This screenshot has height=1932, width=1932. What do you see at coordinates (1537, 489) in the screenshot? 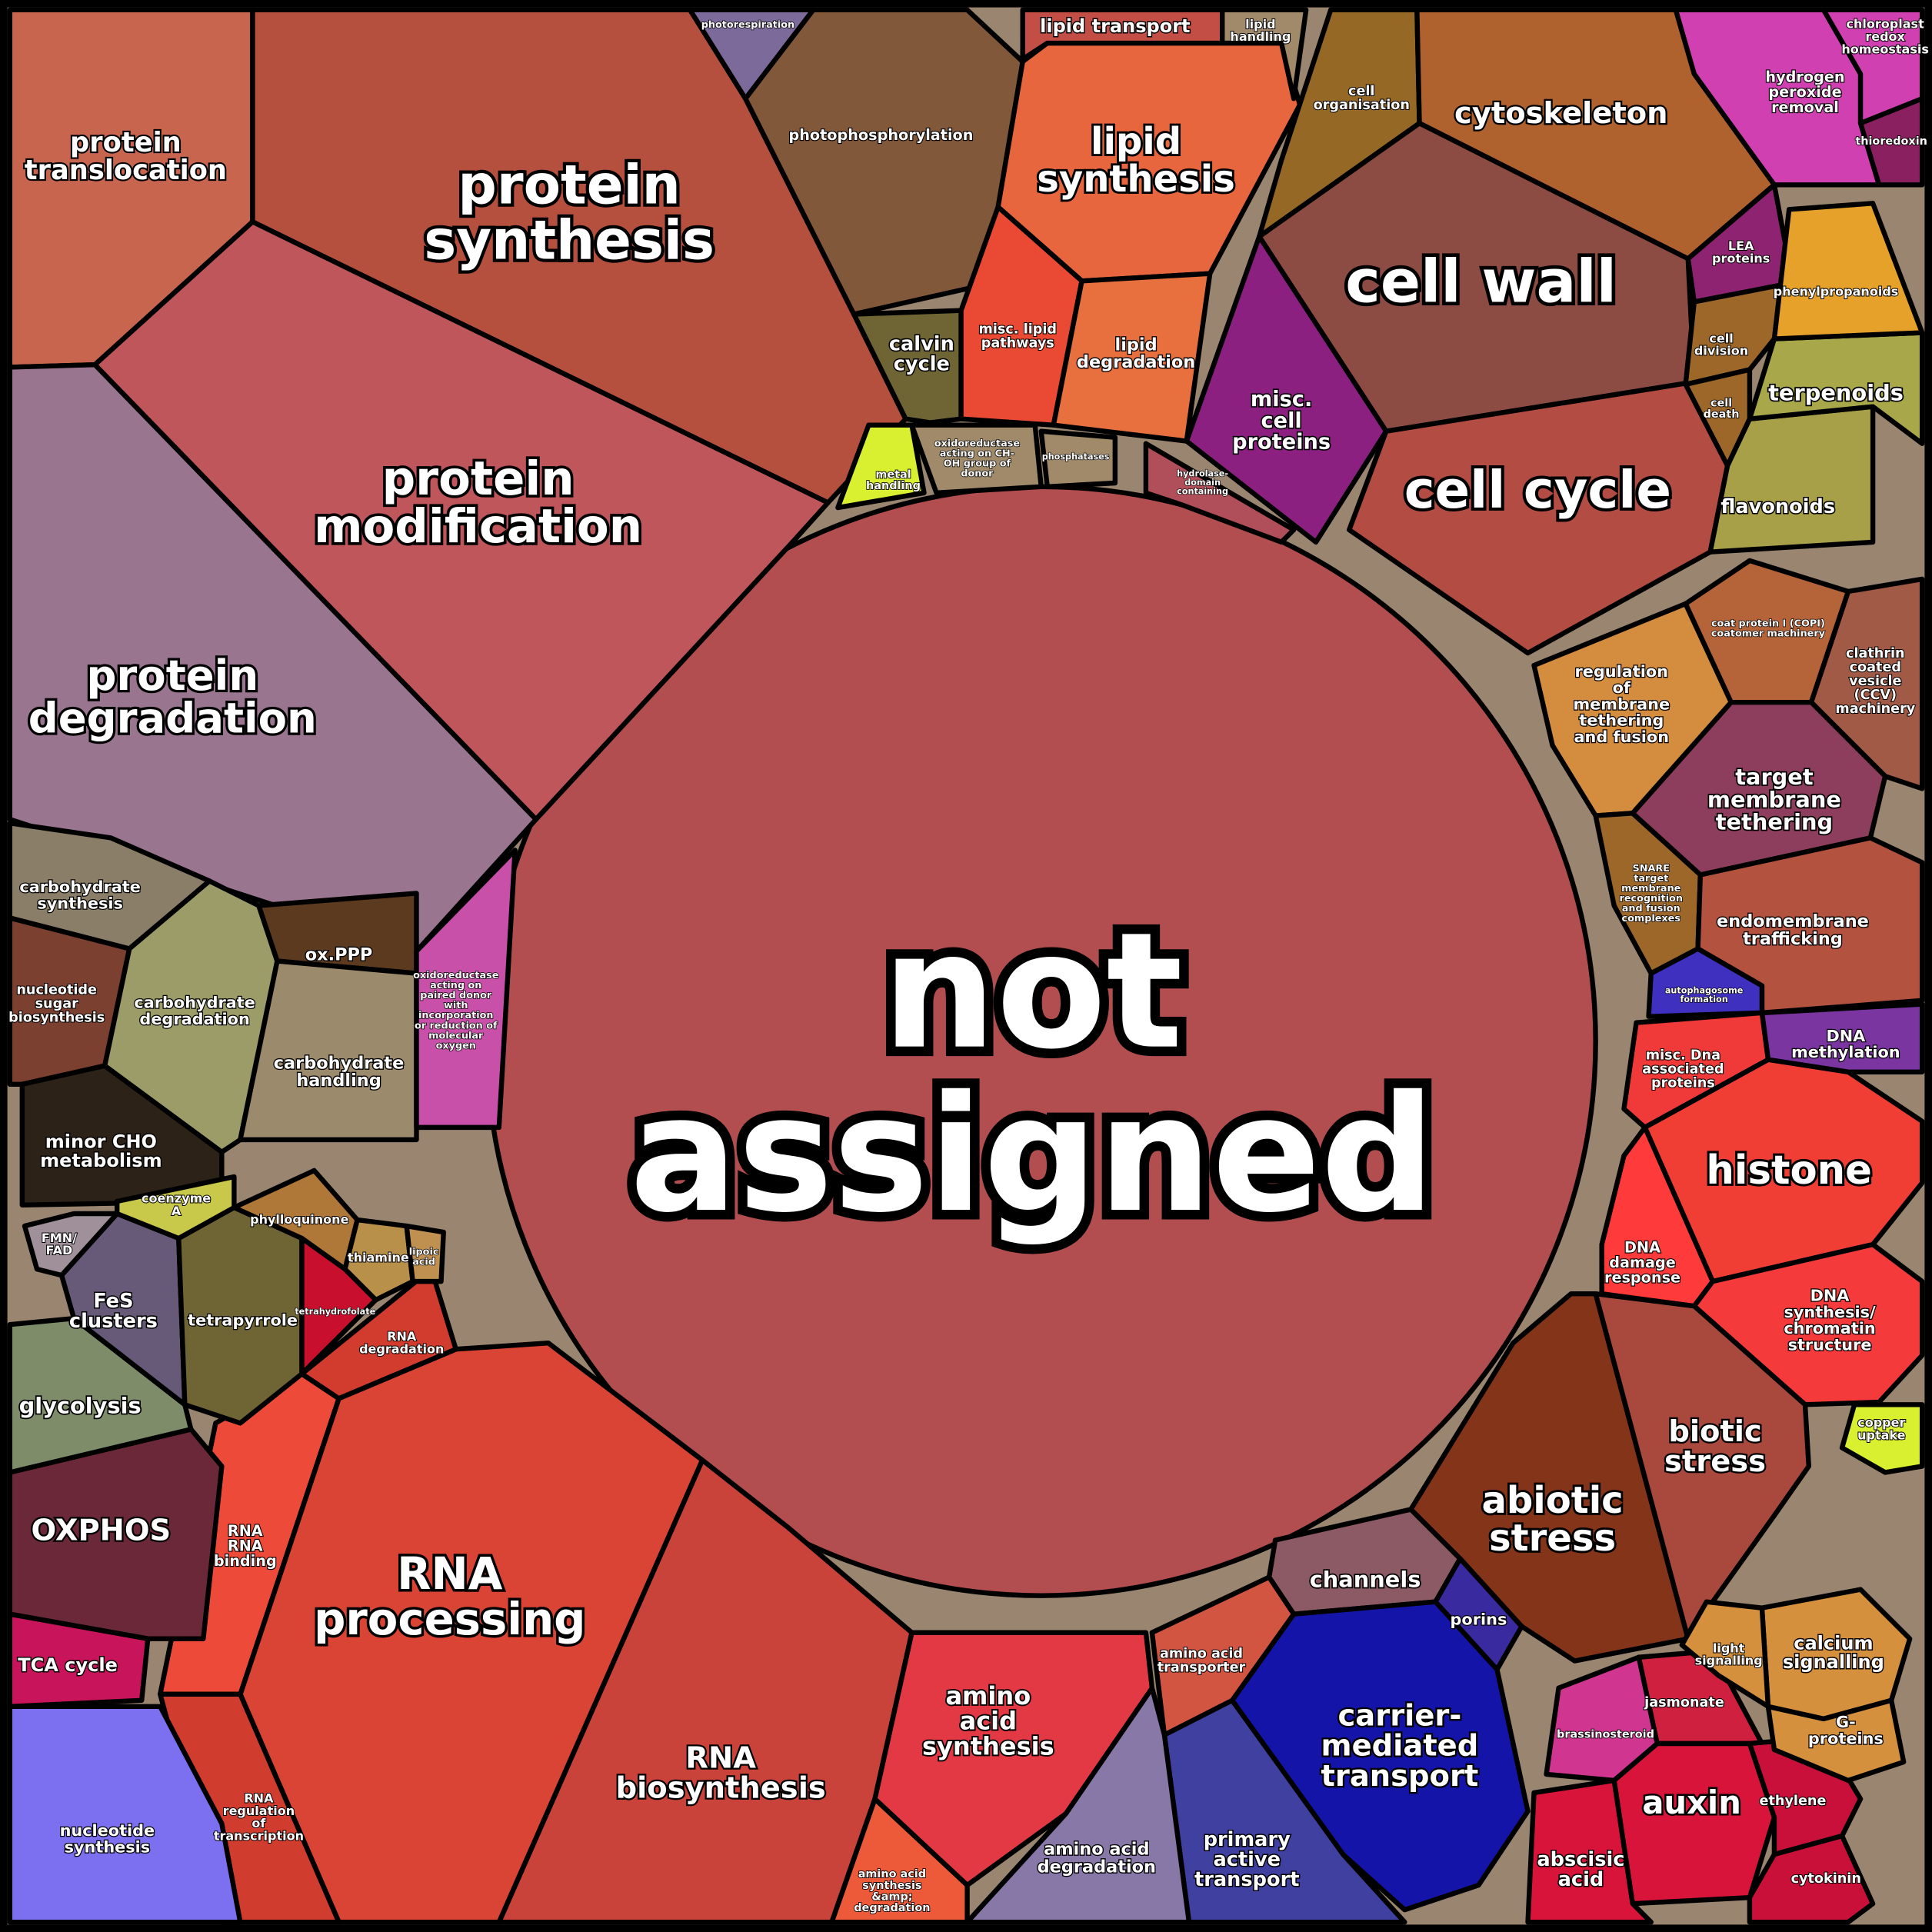
I see `cell-label: cell cycle` at bounding box center [1537, 489].